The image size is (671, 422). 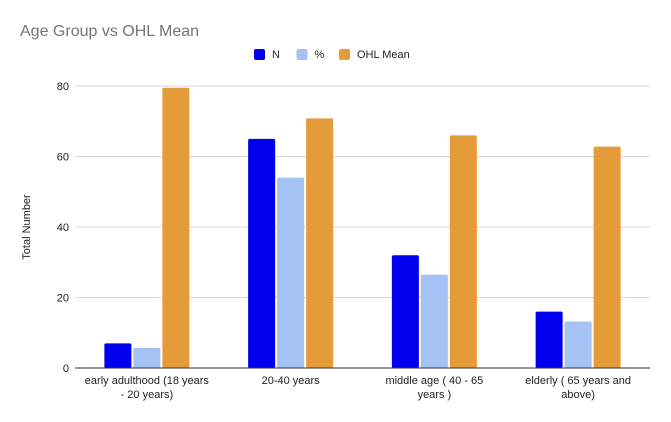 What do you see at coordinates (320, 55) in the screenshot?
I see `legend-label: %` at bounding box center [320, 55].